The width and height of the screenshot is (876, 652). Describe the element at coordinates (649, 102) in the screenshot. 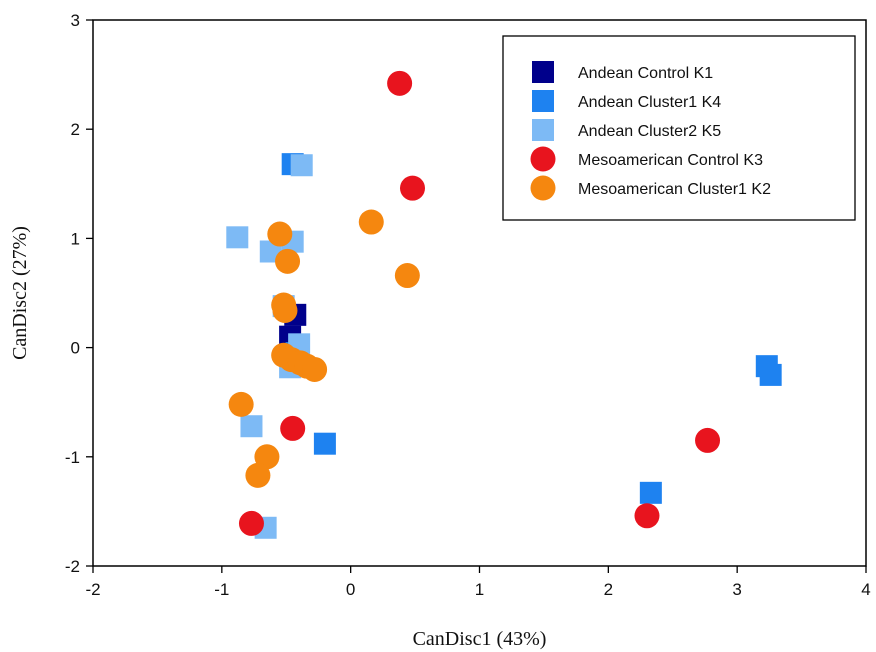

I see `legend-label: Andean Cluster1 K4` at that location.